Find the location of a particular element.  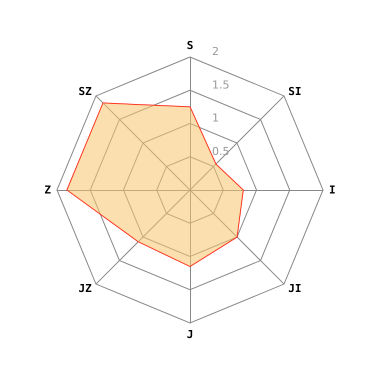

spoke-label: I is located at coordinates (332, 190).